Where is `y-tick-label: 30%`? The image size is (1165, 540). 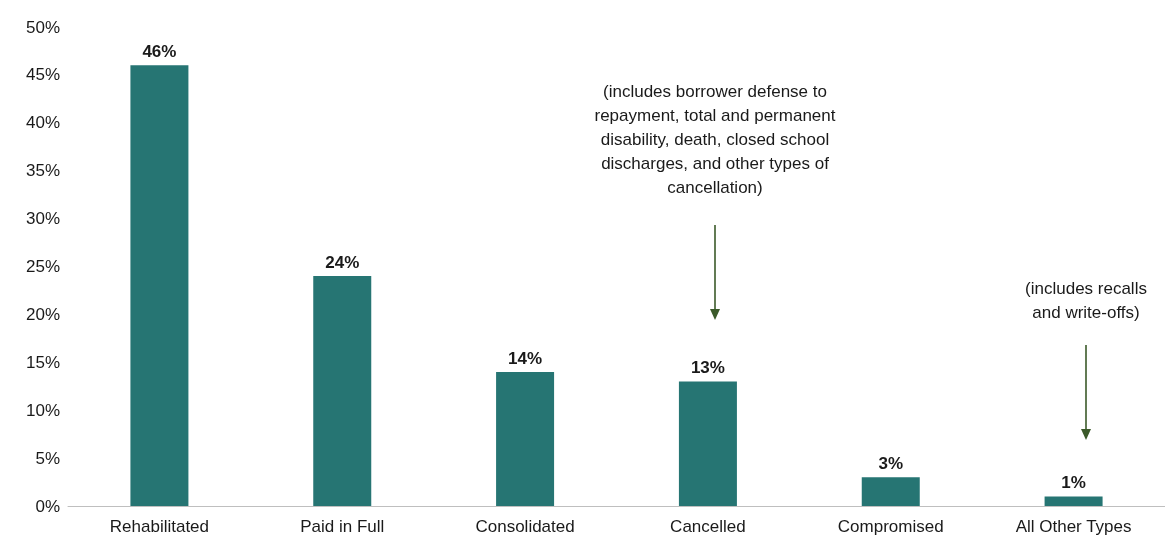 y-tick-label: 30% is located at coordinates (42, 219).